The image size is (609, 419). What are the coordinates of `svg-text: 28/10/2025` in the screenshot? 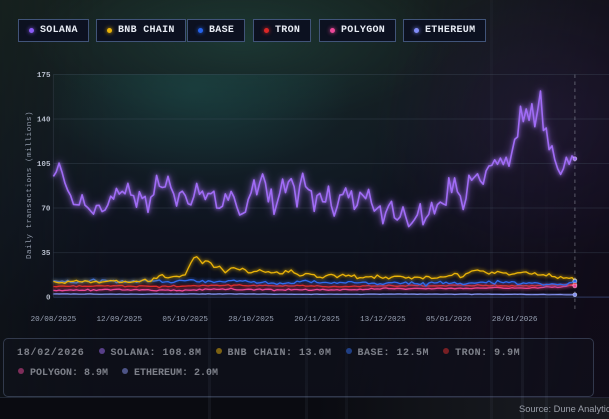 It's located at (251, 320).